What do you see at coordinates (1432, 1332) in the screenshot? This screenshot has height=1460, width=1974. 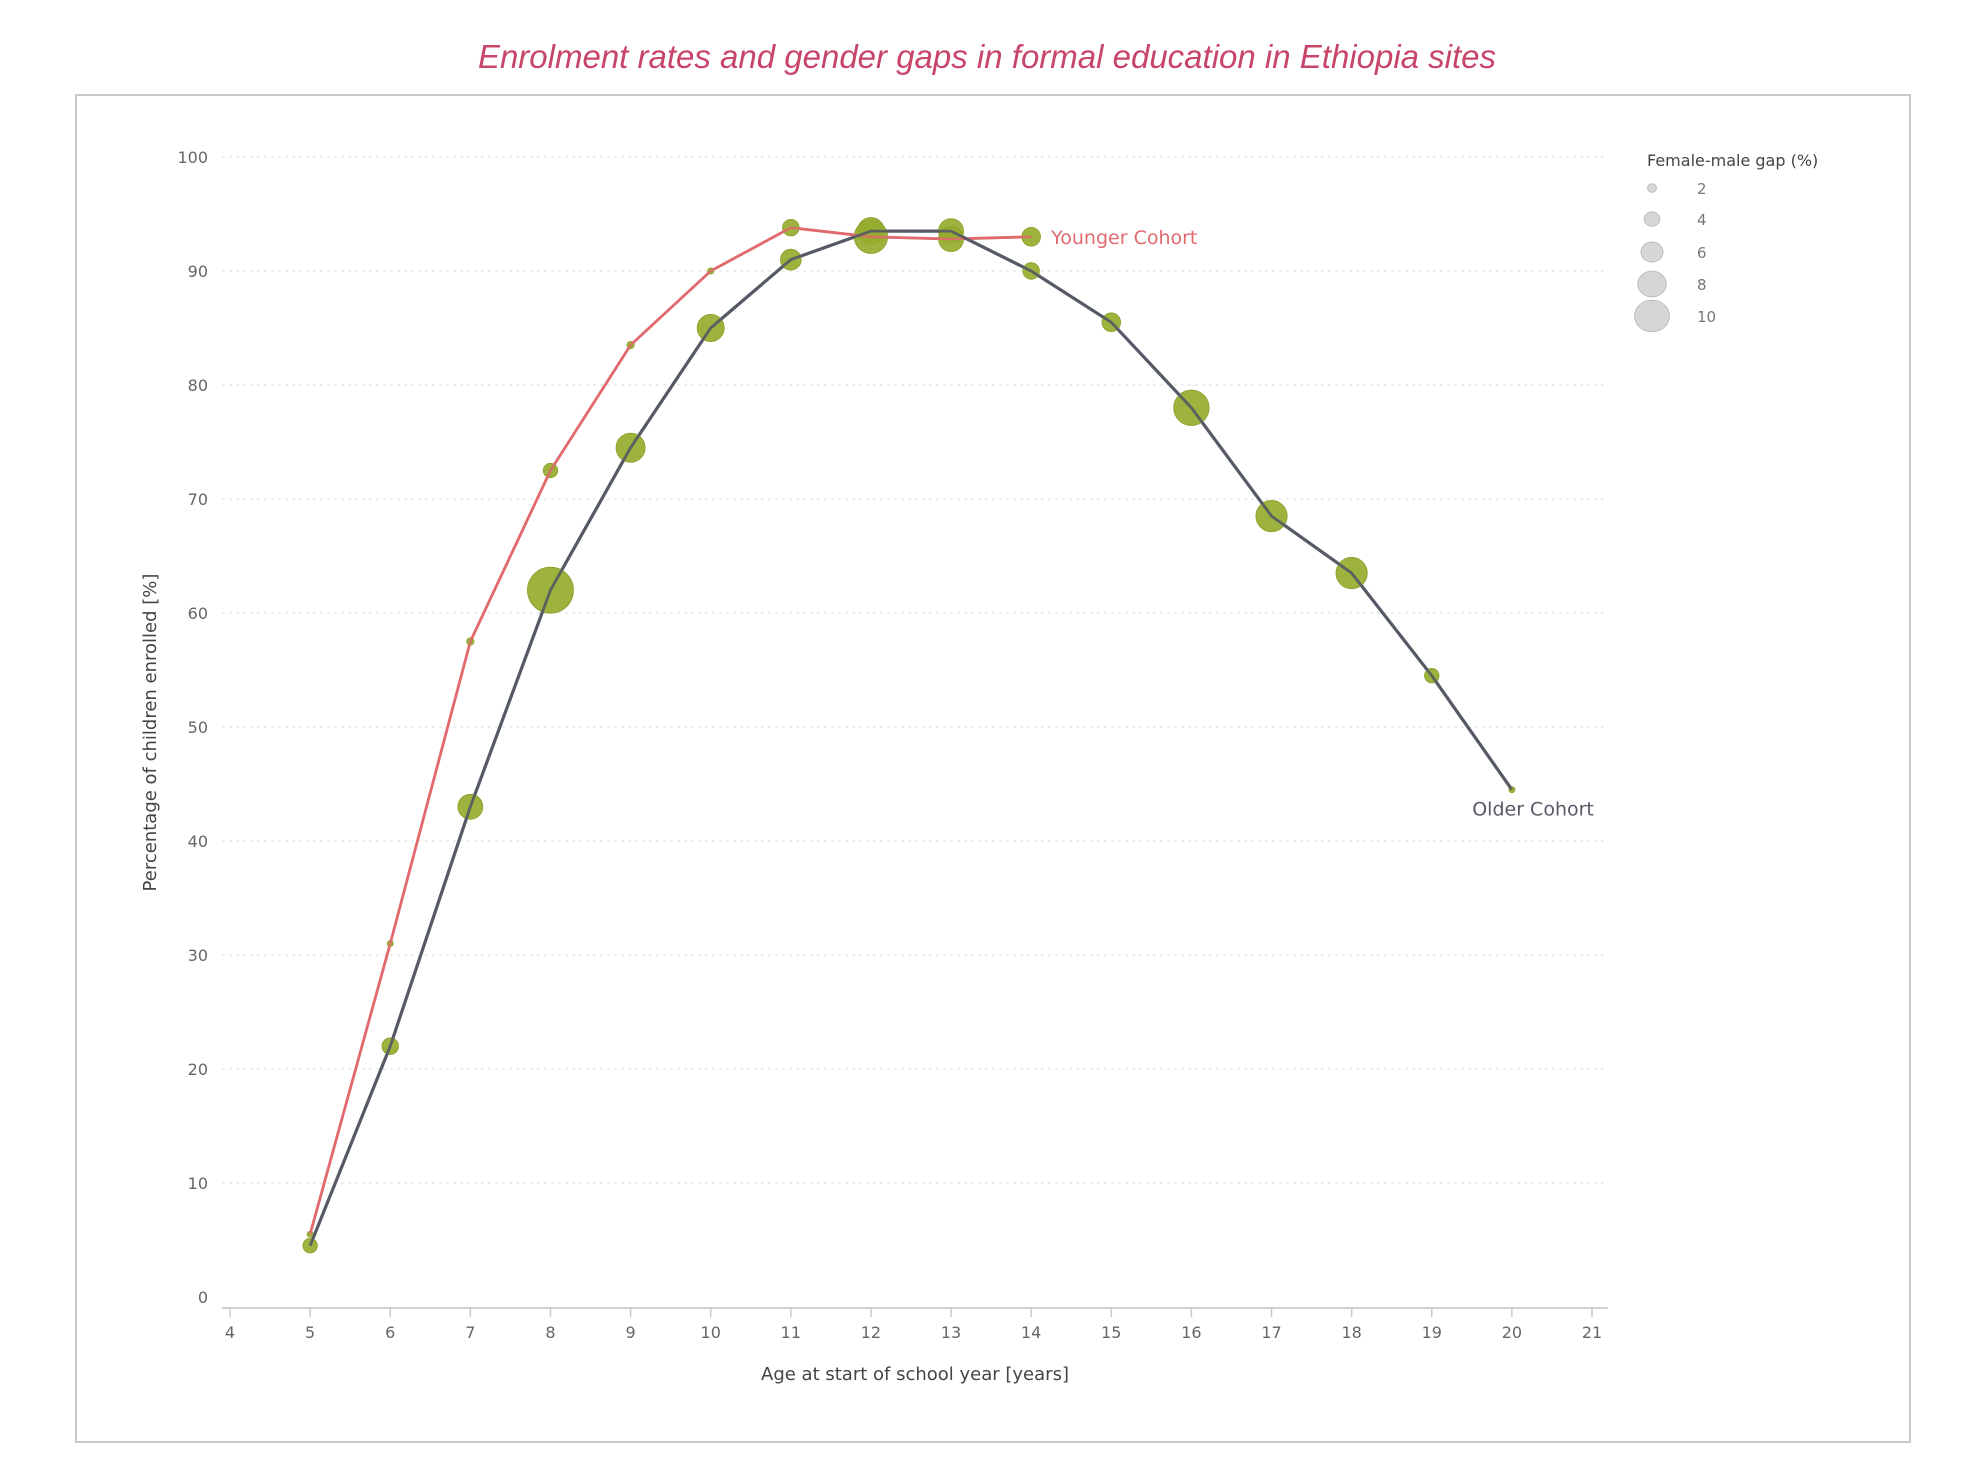 I see `x-tick-19: 19` at bounding box center [1432, 1332].